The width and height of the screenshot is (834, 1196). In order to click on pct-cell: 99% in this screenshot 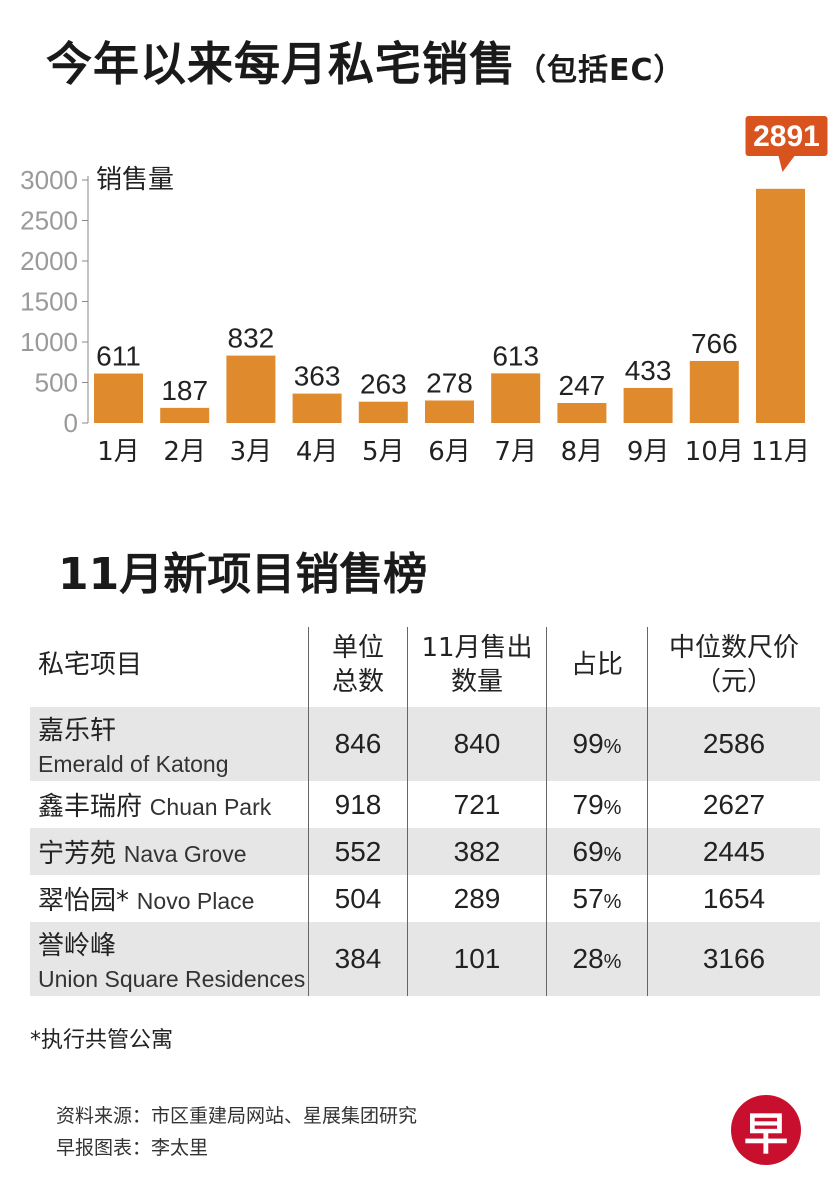, I will do `click(597, 744)`.